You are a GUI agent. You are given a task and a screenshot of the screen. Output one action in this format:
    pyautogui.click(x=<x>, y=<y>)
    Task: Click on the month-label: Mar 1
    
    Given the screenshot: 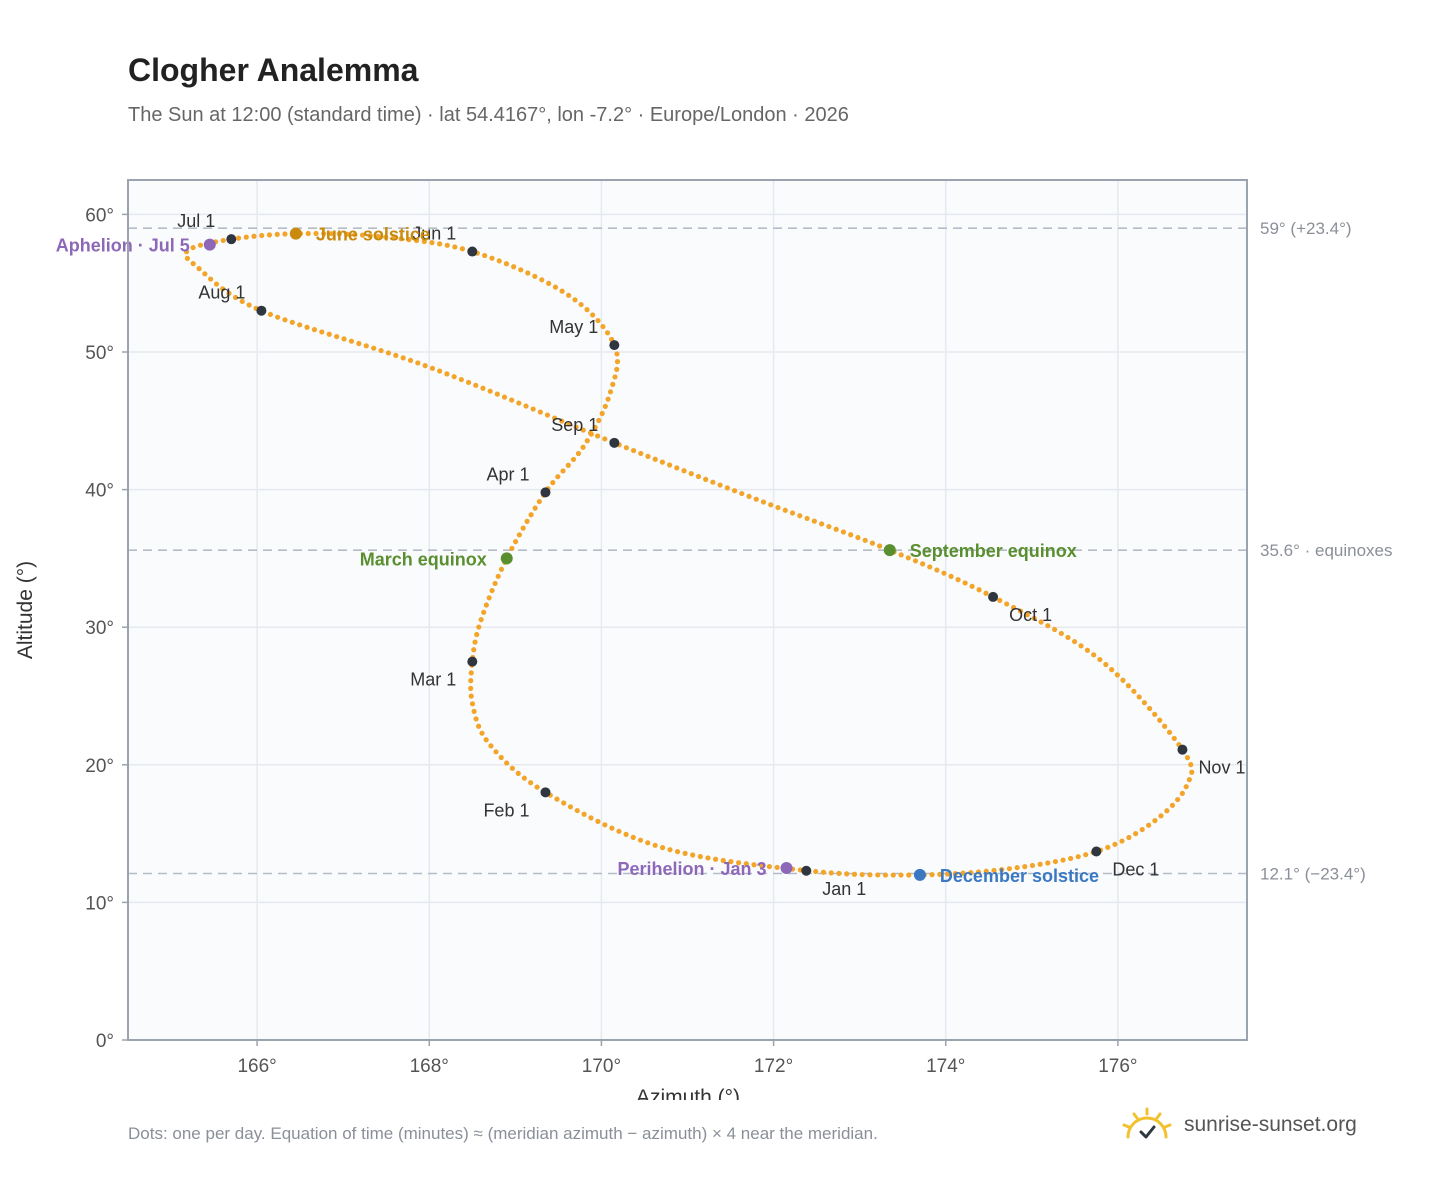 What is the action you would take?
    pyautogui.click(x=433, y=680)
    